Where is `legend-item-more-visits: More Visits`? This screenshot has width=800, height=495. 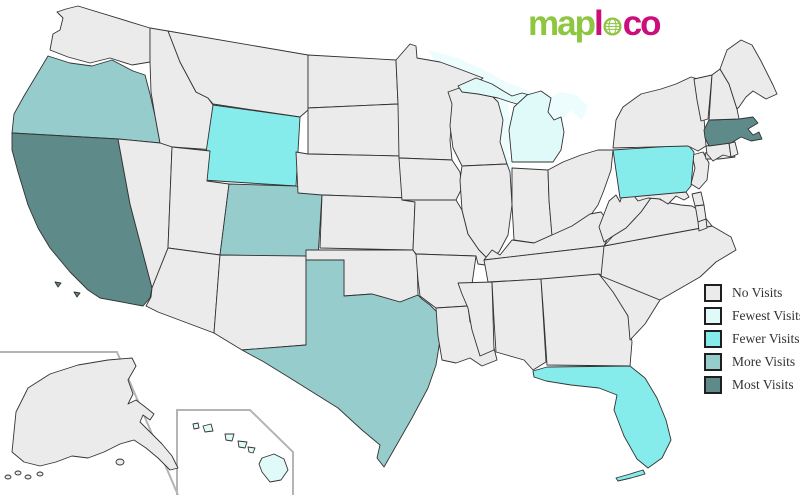
legend-item-more-visits: More Visits is located at coordinates (752, 361).